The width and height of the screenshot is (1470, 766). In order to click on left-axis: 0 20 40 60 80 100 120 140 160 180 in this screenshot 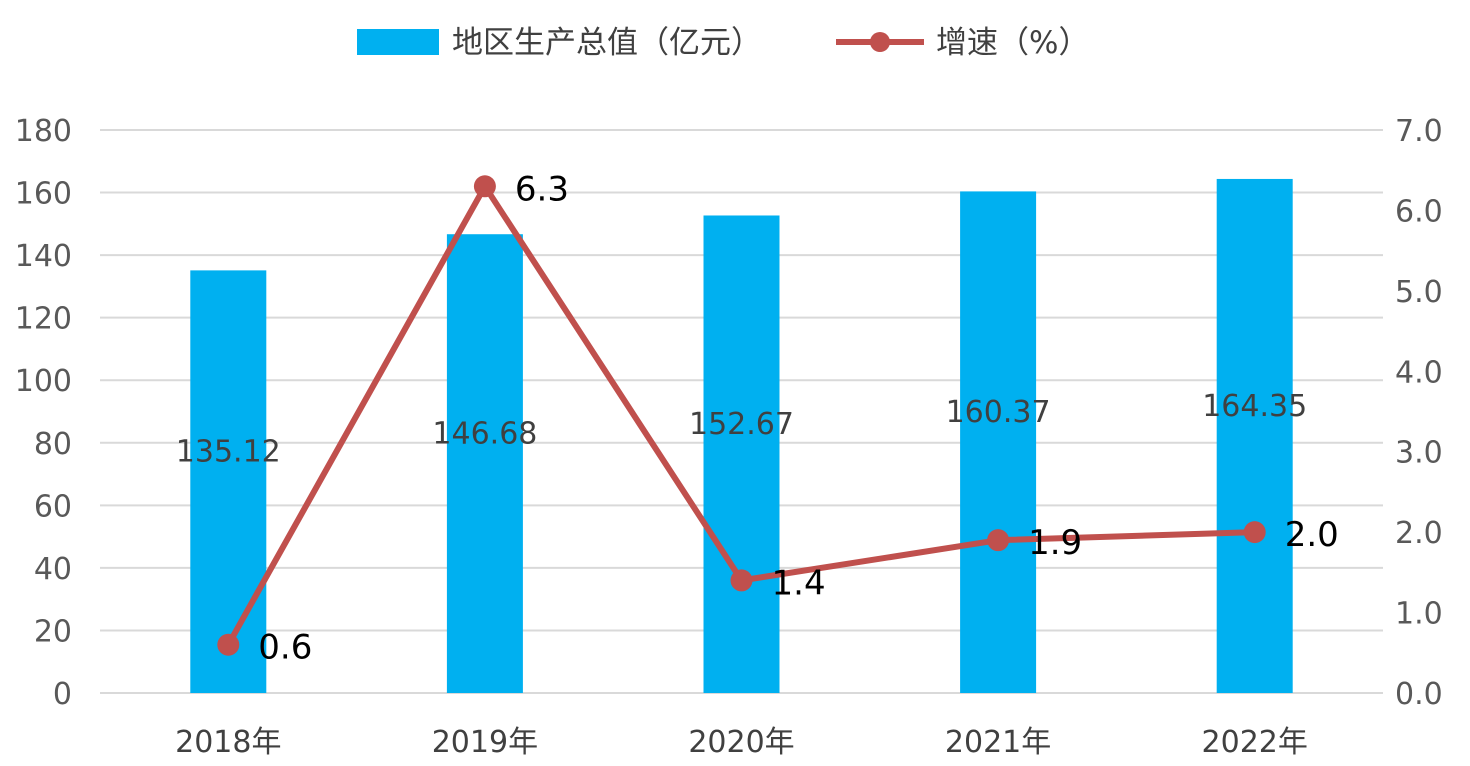, I will do `click(43, 413)`.